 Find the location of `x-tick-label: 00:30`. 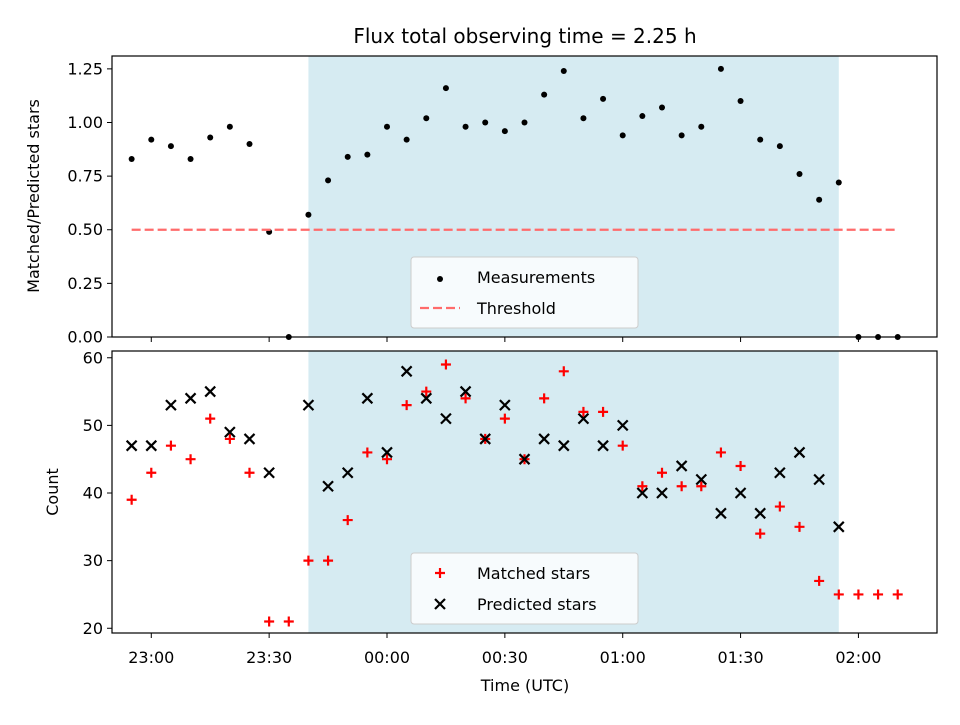

x-tick-label: 00:30 is located at coordinates (505, 657).